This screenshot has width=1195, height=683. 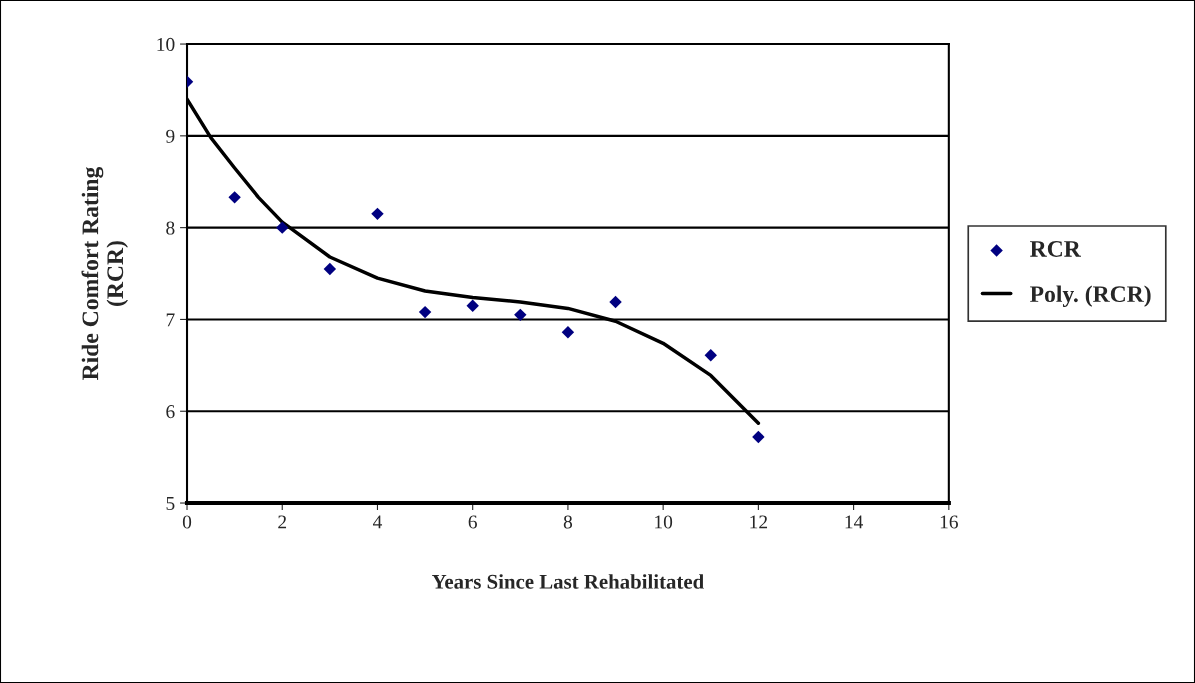 I want to click on x-axis-title: Years Since Last Rehabilitated, so click(x=568, y=581).